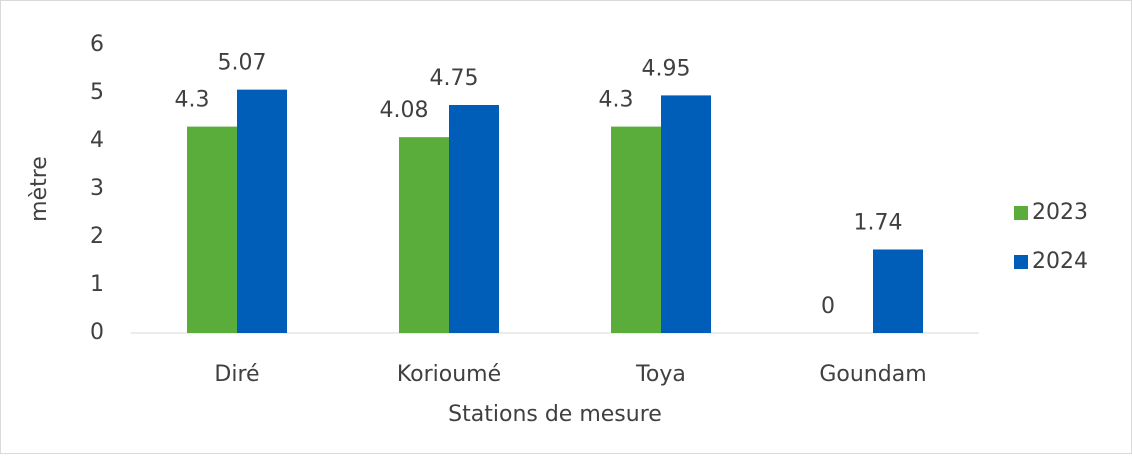 The width and height of the screenshot is (1132, 458). What do you see at coordinates (828, 306) in the screenshot?
I see `data-label: 0` at bounding box center [828, 306].